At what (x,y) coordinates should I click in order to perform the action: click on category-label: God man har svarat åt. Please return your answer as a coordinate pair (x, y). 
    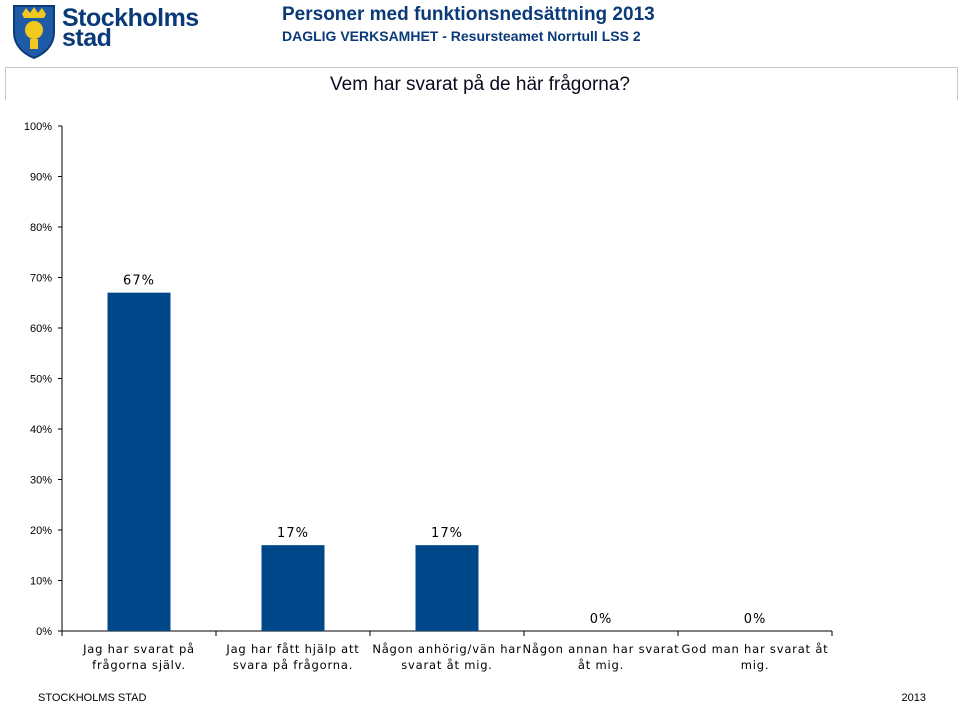
    Looking at the image, I should click on (755, 649).